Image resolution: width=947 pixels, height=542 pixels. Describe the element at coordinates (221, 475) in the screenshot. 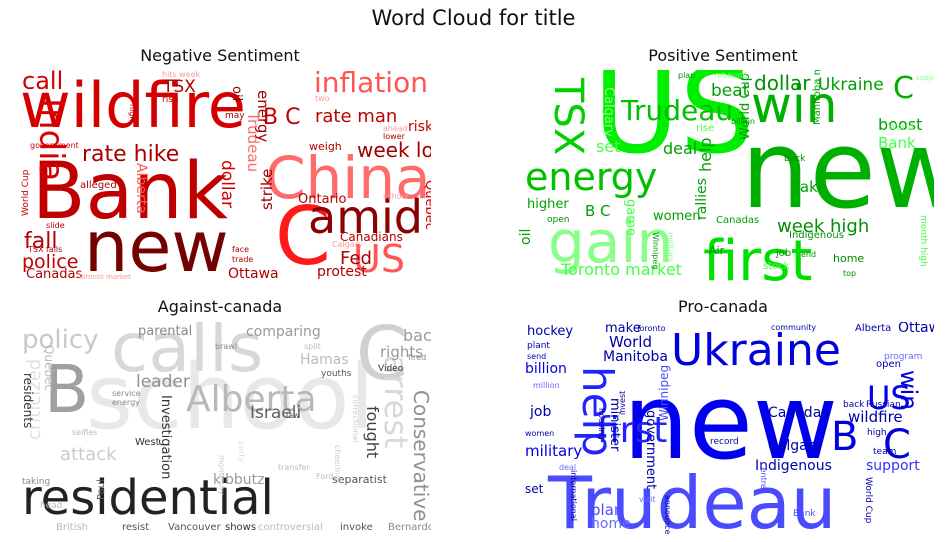

I see `cloud-word: monarchy` at that location.